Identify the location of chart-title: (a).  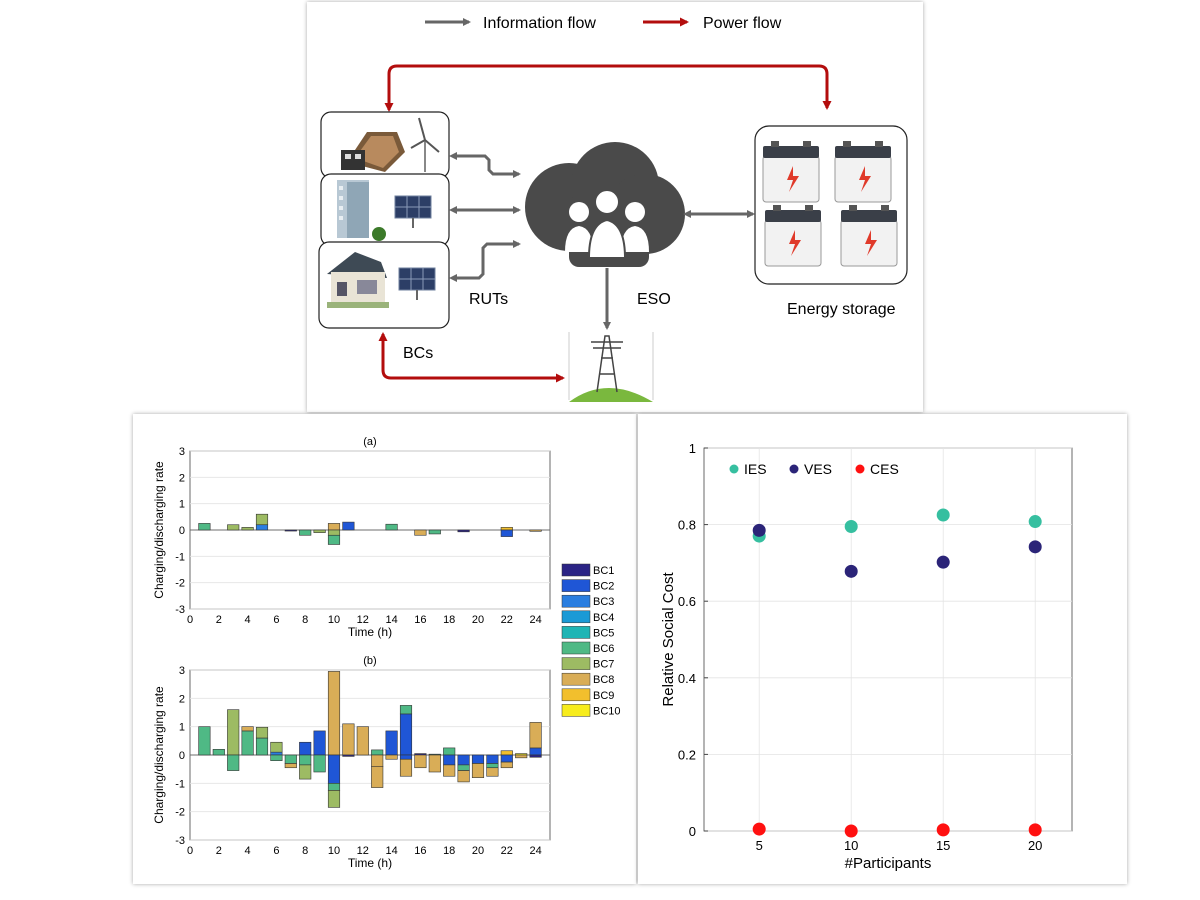
(369, 442).